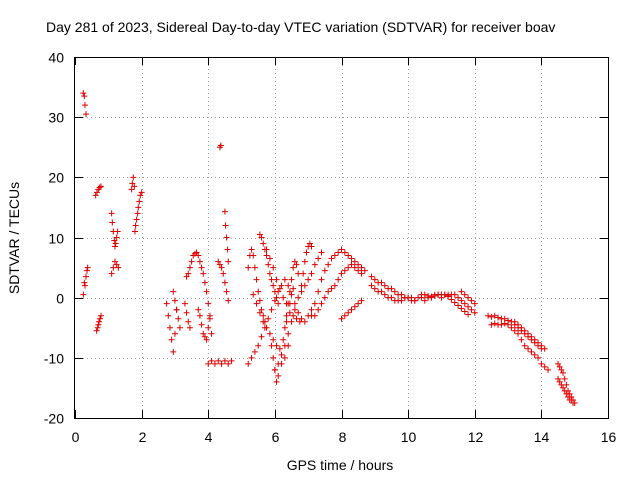  I want to click on series-s4, so click(98, 323).